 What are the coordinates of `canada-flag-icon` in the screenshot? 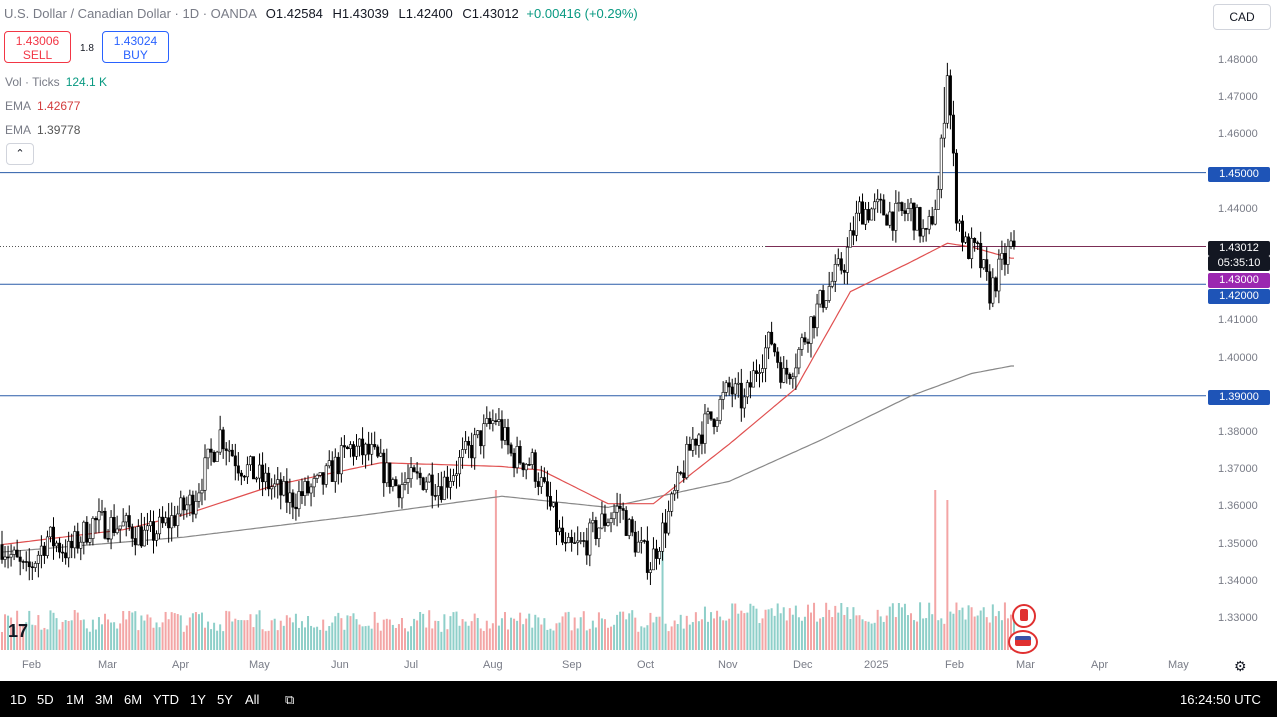 It's located at (1024, 616).